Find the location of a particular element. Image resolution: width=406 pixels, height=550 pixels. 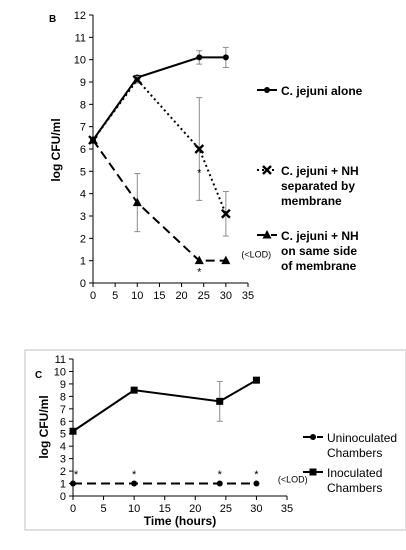

legend-marker-stroke-b is located at coordinates (267, 170).